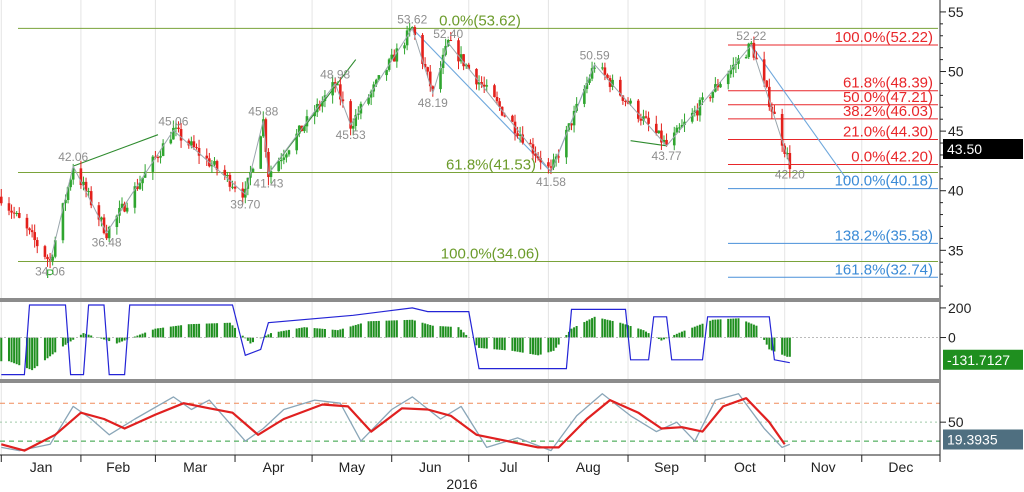 This screenshot has height=492, width=1024. I want to click on stoch-line-d, so click(393, 424).